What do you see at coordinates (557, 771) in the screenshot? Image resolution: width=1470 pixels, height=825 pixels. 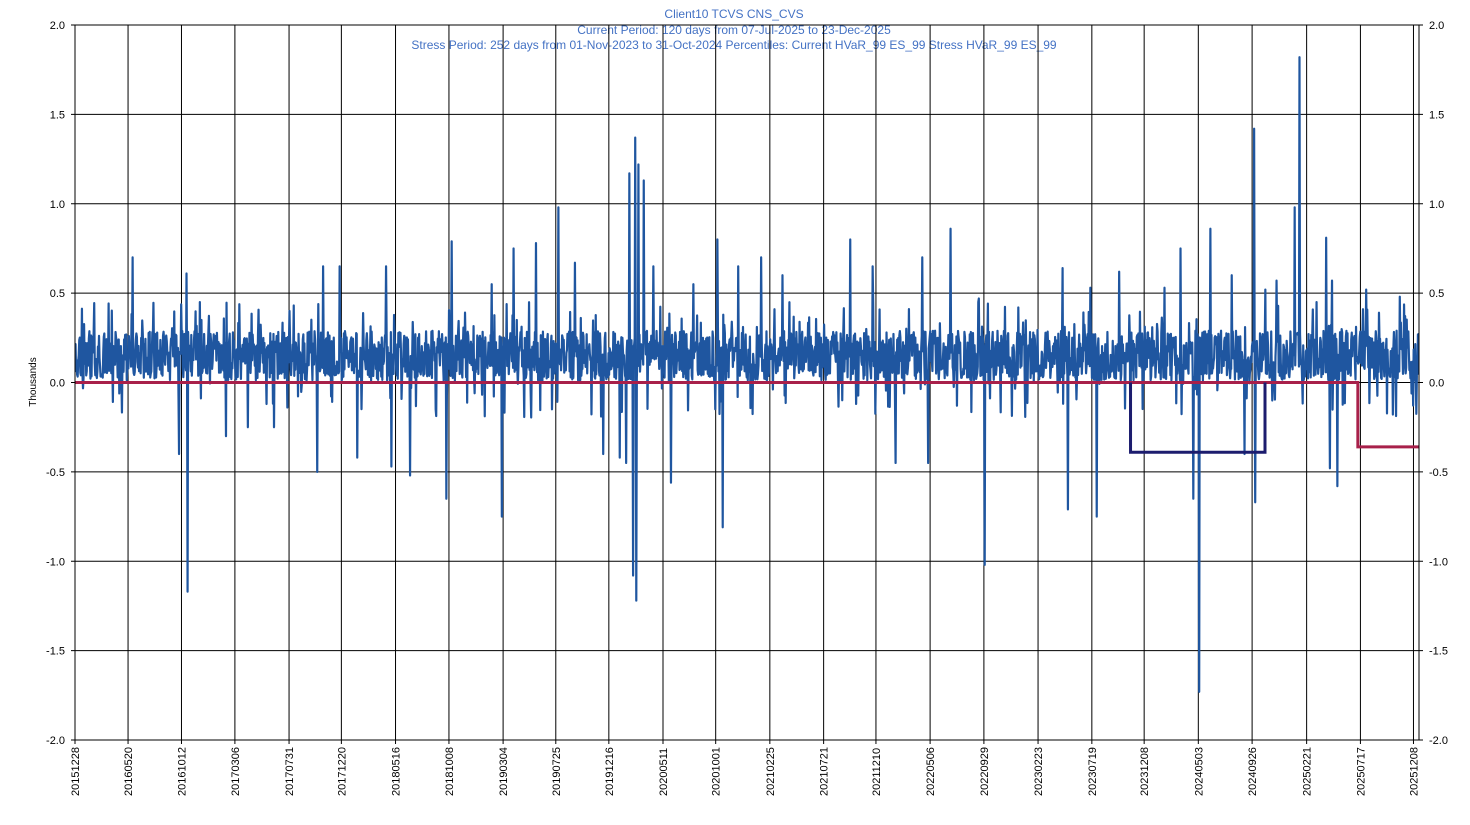 I see `x-tick-label: 20190725` at bounding box center [557, 771].